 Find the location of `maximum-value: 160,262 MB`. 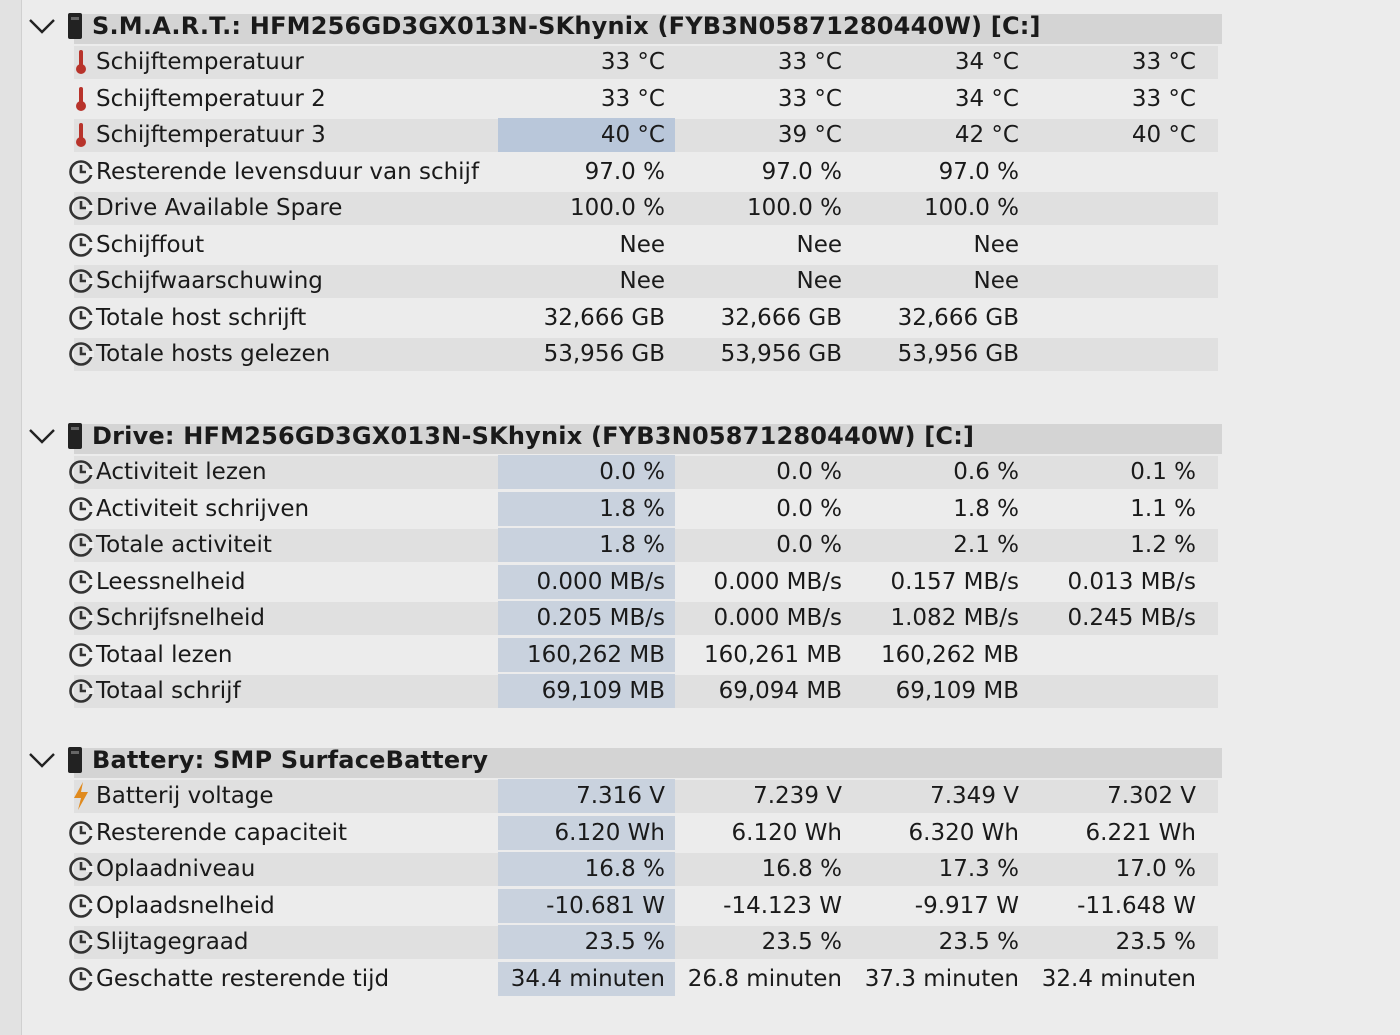

maximum-value: 160,262 MB is located at coordinates (949, 654).